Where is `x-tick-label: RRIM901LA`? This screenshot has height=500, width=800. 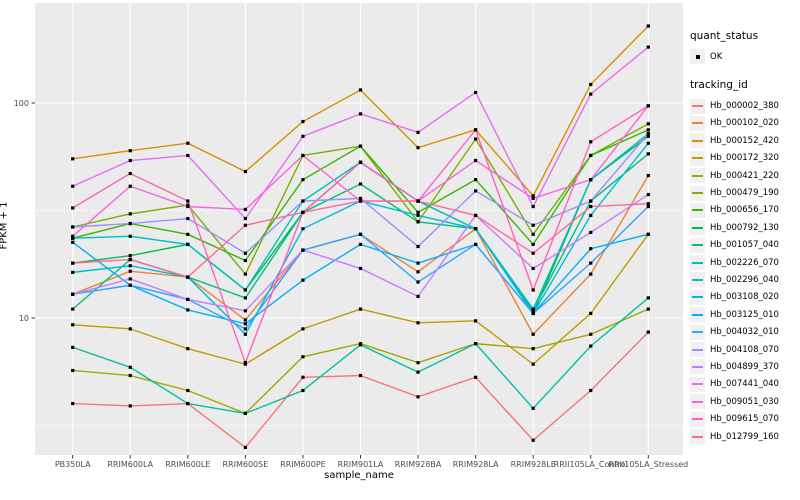
x-tick-label: RRIM901LA is located at coordinates (361, 464).